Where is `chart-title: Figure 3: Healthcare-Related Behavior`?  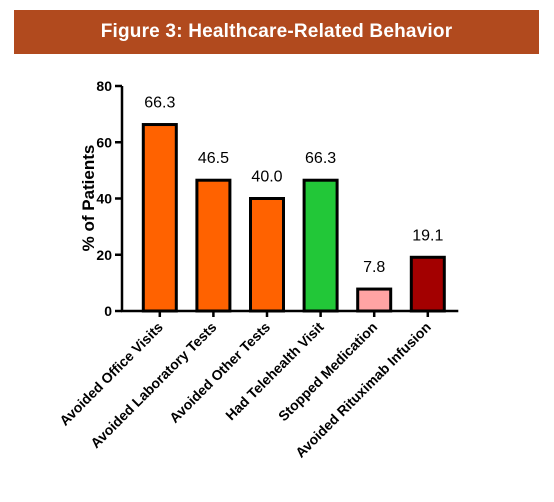 chart-title: Figure 3: Healthcare-Related Behavior is located at coordinates (276, 31).